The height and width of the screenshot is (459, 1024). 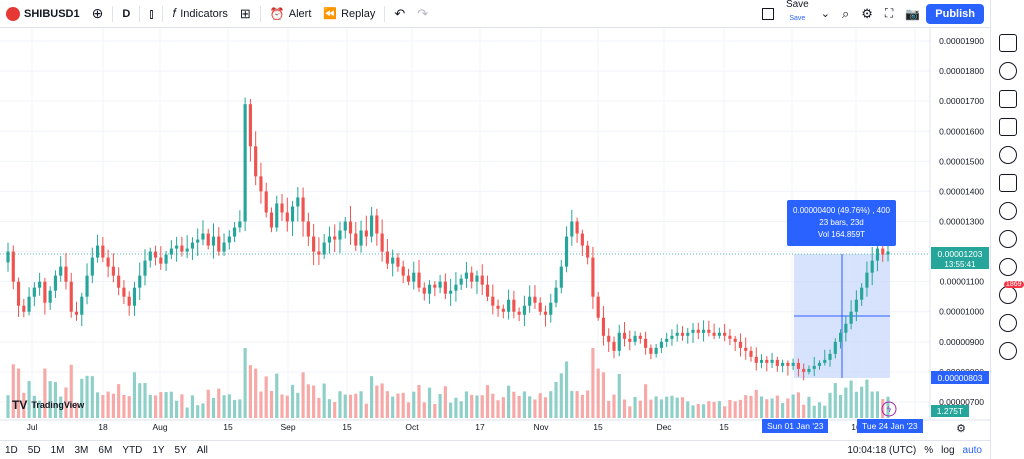 I want to click on news-icon, so click(x=1007, y=127).